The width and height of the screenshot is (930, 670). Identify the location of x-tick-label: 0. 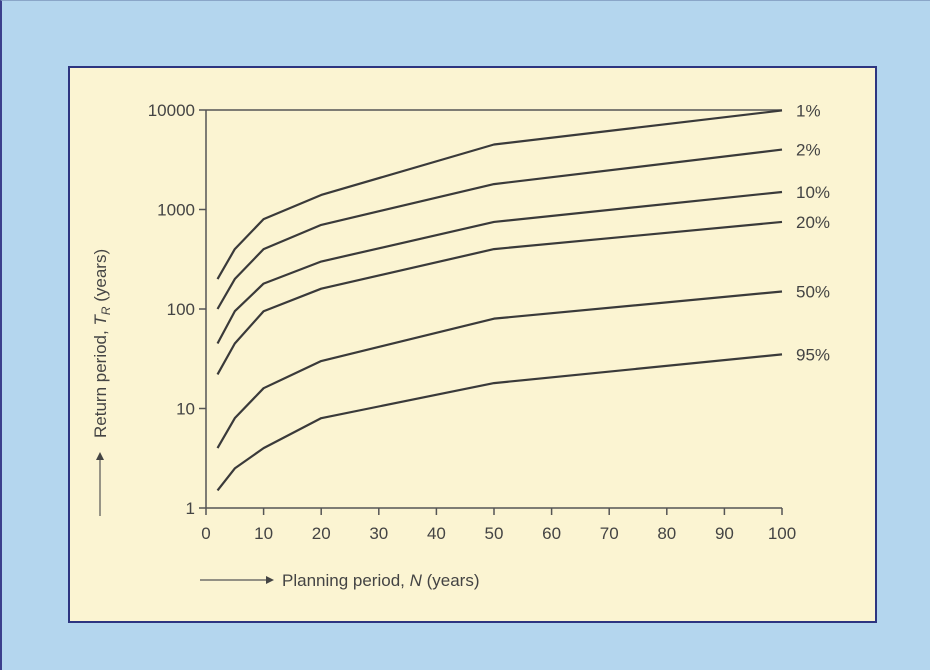
(205, 533).